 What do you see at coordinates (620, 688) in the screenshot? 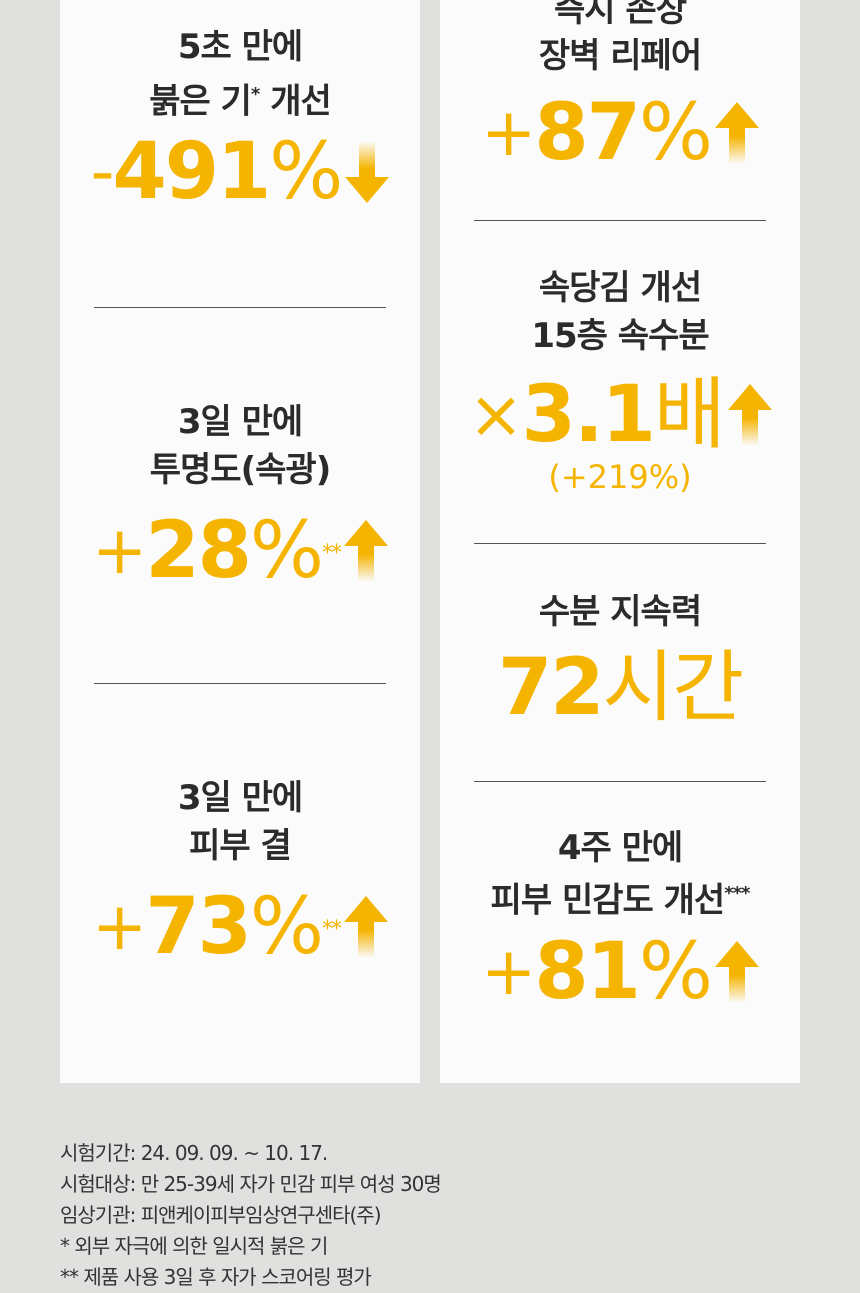
I see `stat-value: 72 시간` at bounding box center [620, 688].